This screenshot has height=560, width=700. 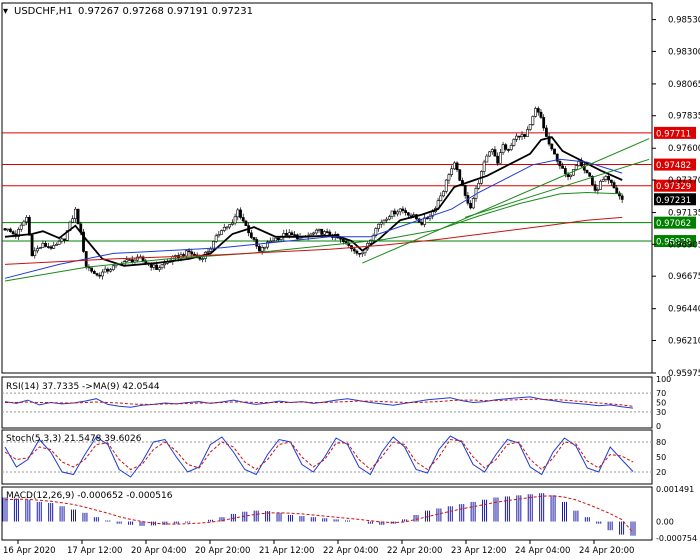 What do you see at coordinates (349, 514) in the screenshot?
I see `macd-panel: 0.001491 0.00 -0.000754` at bounding box center [349, 514].